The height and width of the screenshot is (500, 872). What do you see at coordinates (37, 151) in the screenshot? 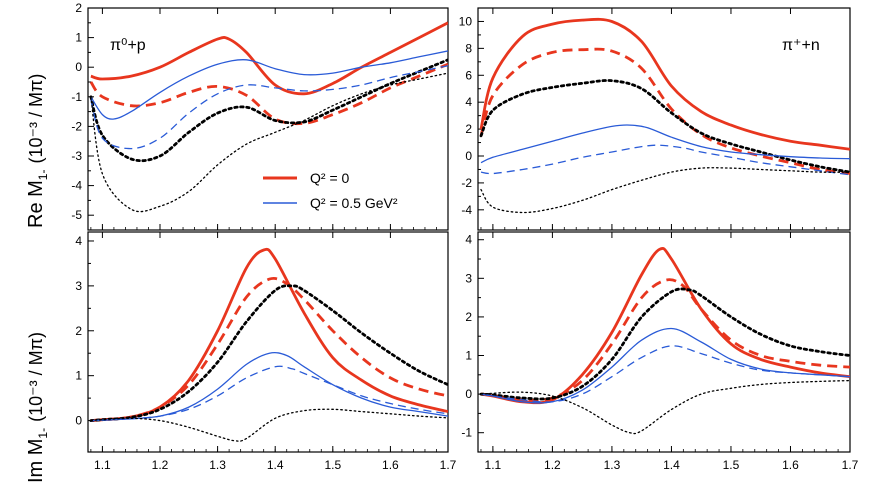
I see `row-label-re: Re M1-(10⁻³ / Mπ)` at bounding box center [37, 151].